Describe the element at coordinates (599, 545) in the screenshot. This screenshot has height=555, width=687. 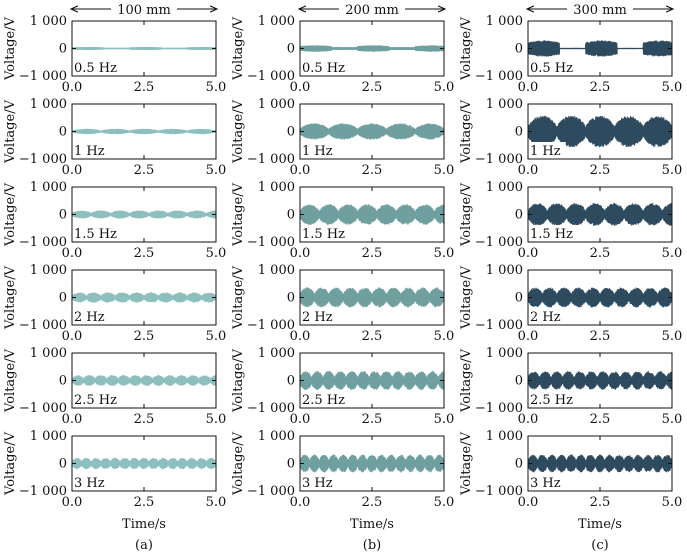
I see `panel-caption: (c)` at that location.